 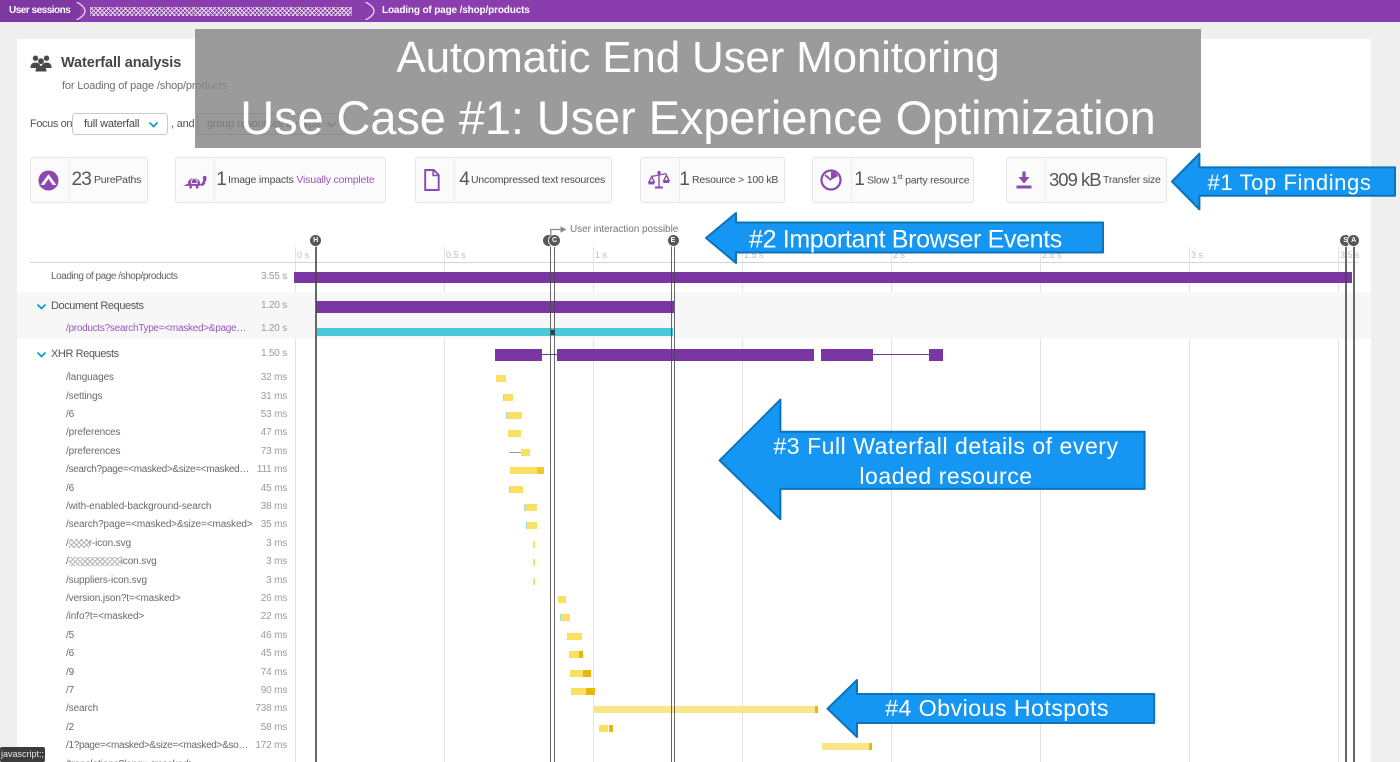 What do you see at coordinates (1290, 182) in the screenshot?
I see `svg-text: #1 Top Findings` at bounding box center [1290, 182].